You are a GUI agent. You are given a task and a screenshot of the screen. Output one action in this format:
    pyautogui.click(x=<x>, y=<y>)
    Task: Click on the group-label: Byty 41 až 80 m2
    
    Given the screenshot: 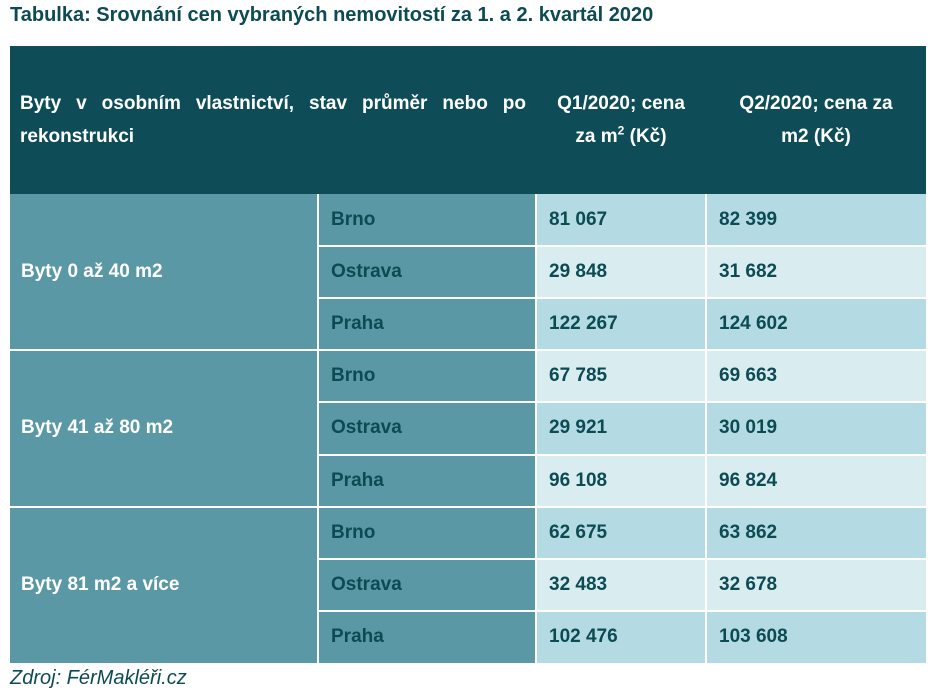 What is the action you would take?
    pyautogui.click(x=164, y=429)
    